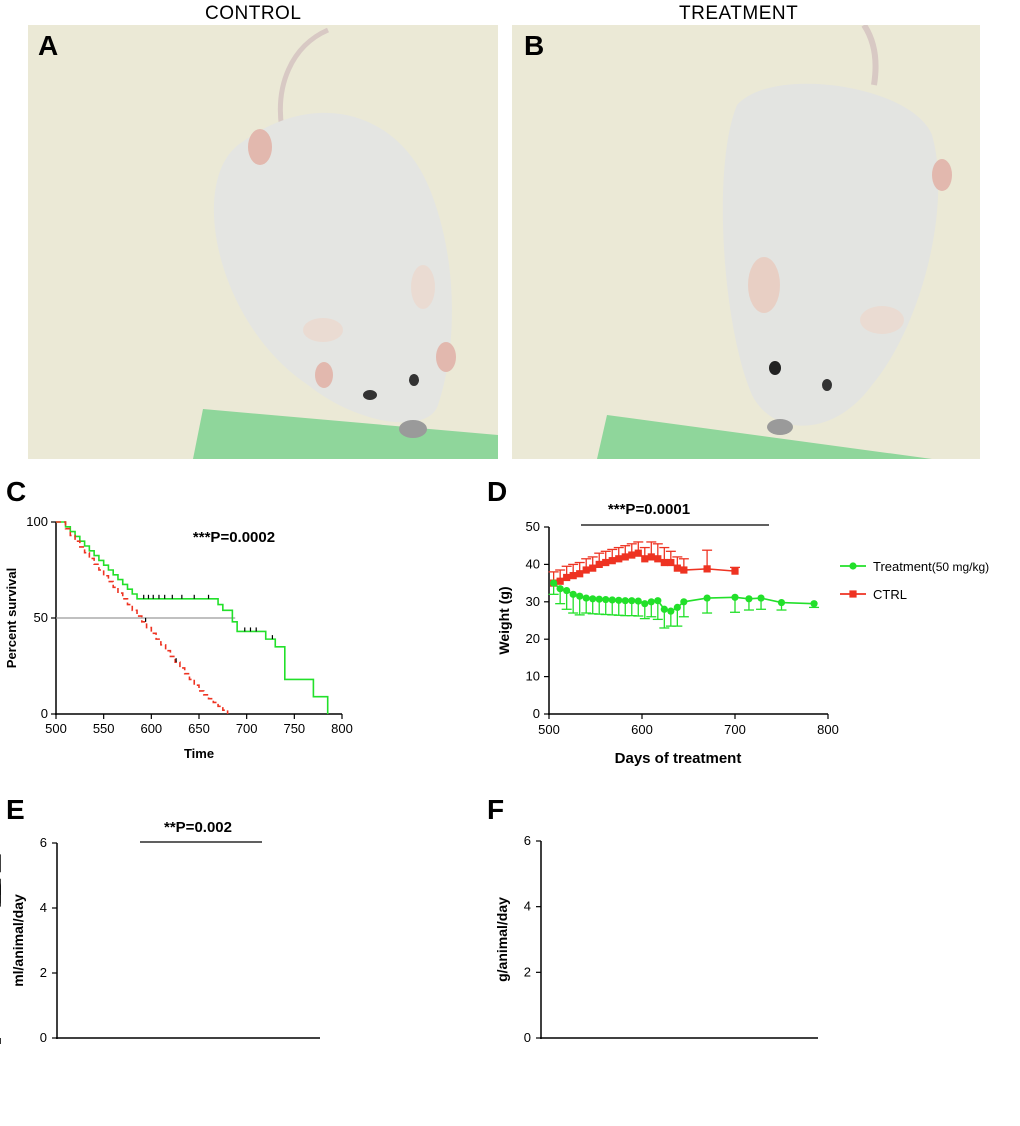 Image resolution: width=1020 pixels, height=1126 pixels. Describe the element at coordinates (496, 809) in the screenshot. I see `panel-f-letter: F` at that location.